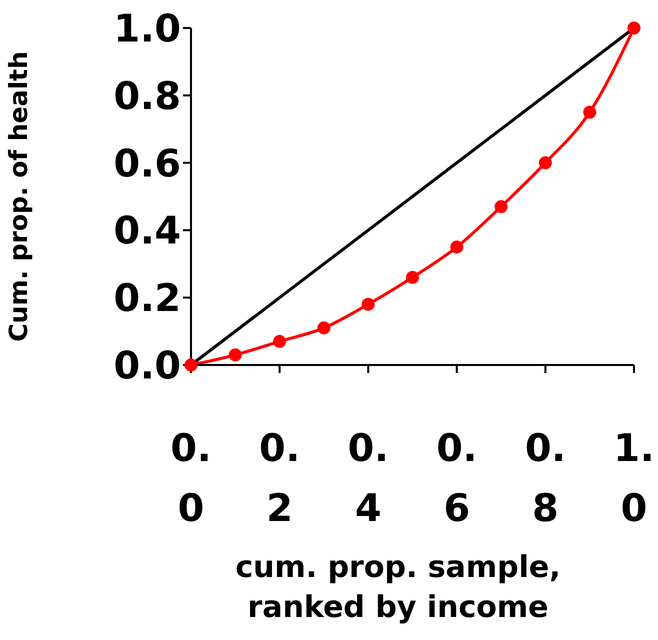  Describe the element at coordinates (147, 298) in the screenshot. I see `y-tick-label: 0.2` at that location.